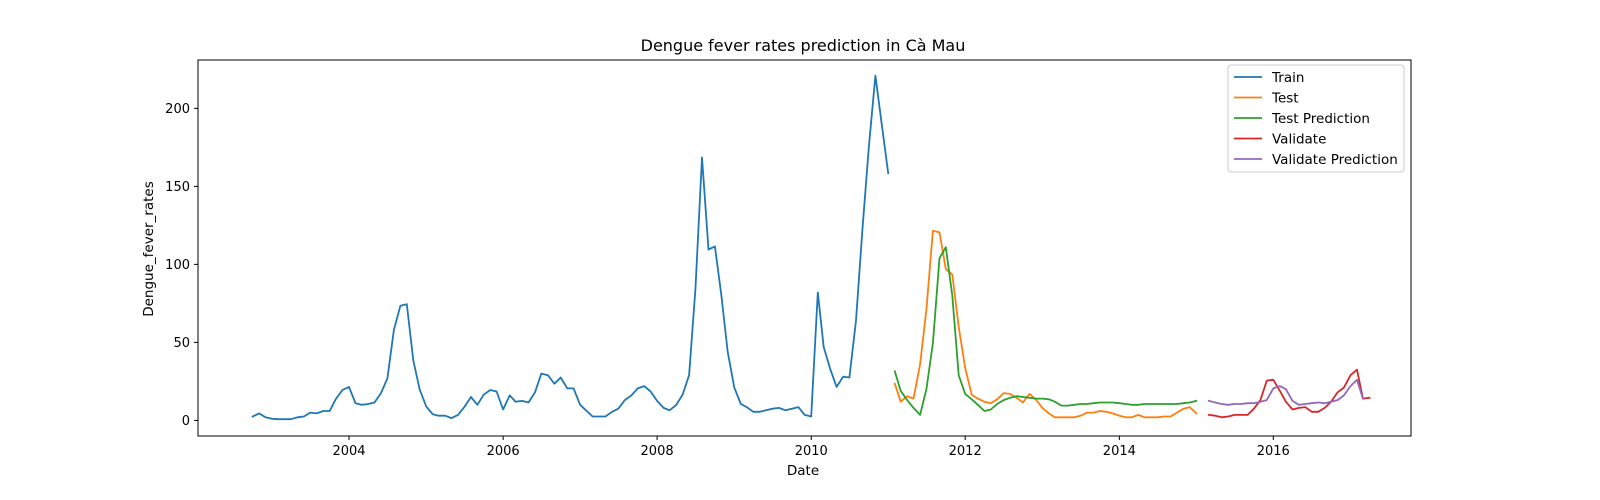  Describe the element at coordinates (177, 187) in the screenshot. I see `y-tick-label: 150` at that location.